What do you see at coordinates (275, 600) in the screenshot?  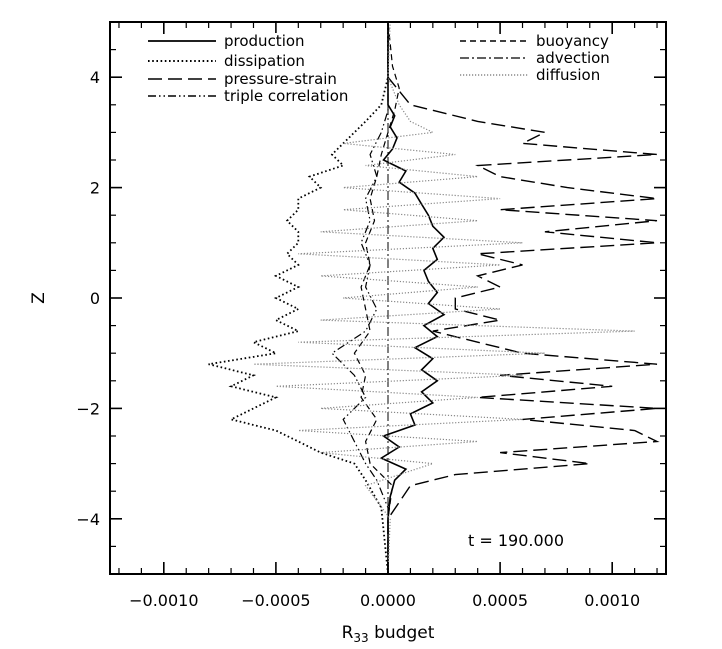 I see `x-tick-label: −0.0005` at bounding box center [275, 600].